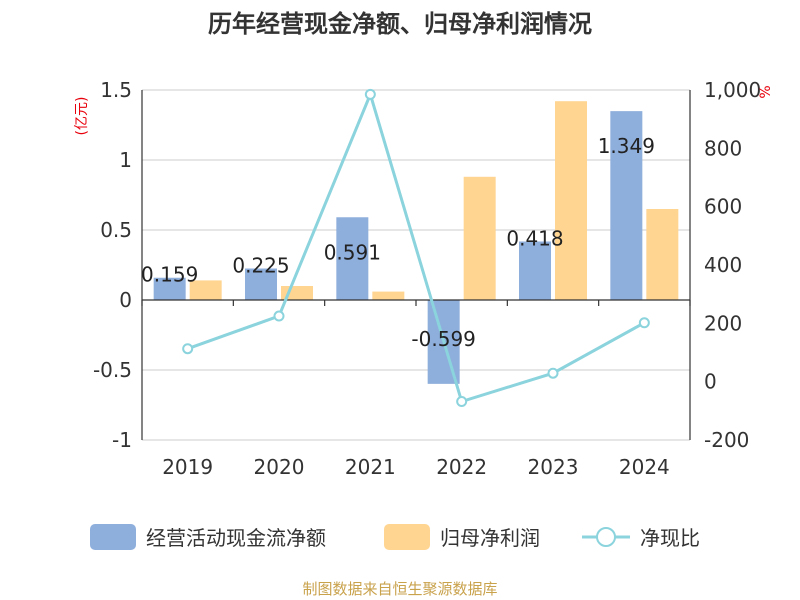  I want to click on left-axis: 1.5 1 0.5 0 -0.5 -1 (亿元), so click(108, 265).